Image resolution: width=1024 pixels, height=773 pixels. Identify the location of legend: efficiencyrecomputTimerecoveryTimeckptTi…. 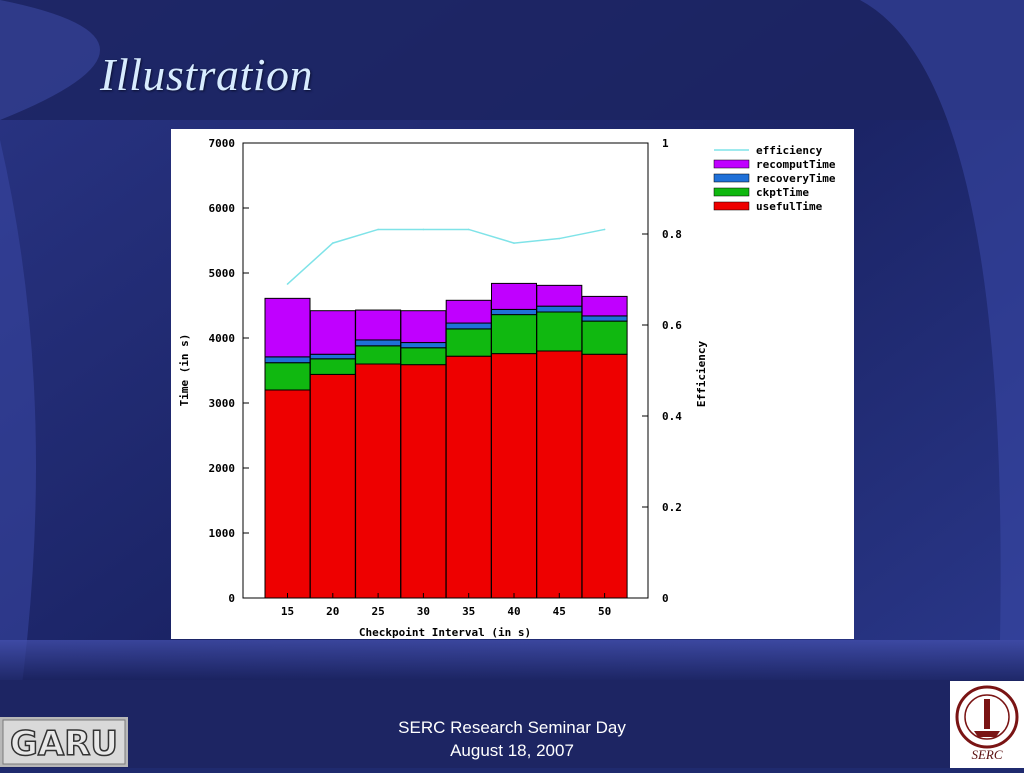
(774, 178).